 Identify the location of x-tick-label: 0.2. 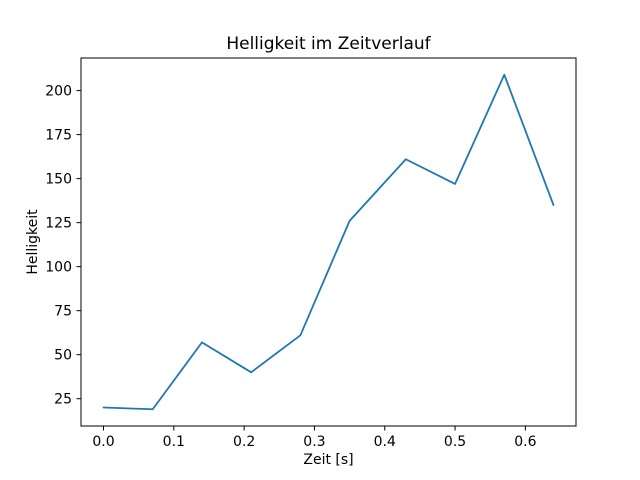
(244, 442).